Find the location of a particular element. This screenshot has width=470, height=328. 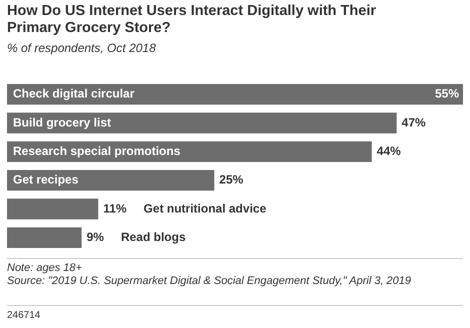

chart-title: How Do US Internet Users Interact Digitally with Their Primary Grocery Store? is located at coordinates (192, 20).